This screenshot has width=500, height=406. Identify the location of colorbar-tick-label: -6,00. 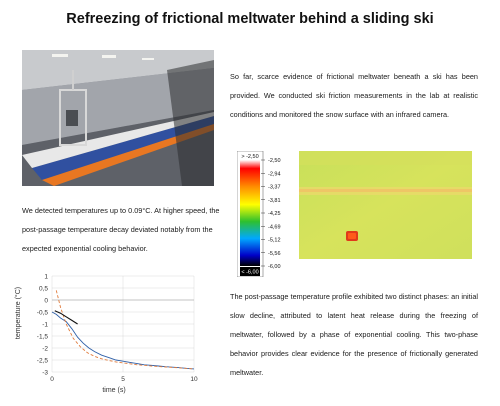
(274, 267).